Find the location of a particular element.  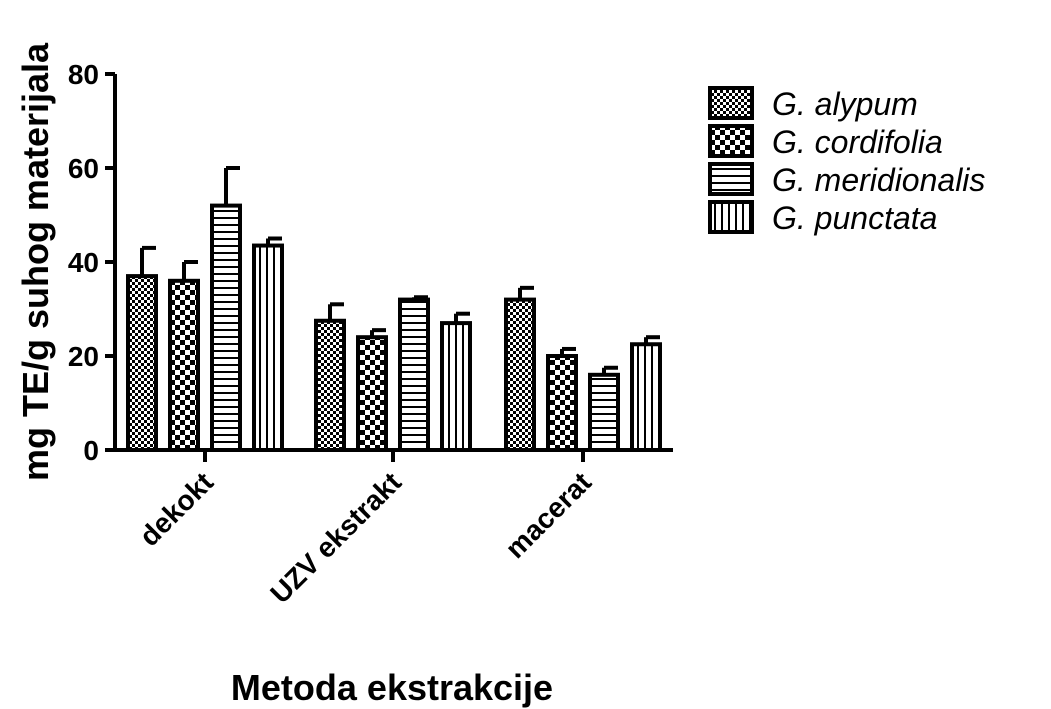

bar-g-cordifolia-dekokt is located at coordinates (184, 365).